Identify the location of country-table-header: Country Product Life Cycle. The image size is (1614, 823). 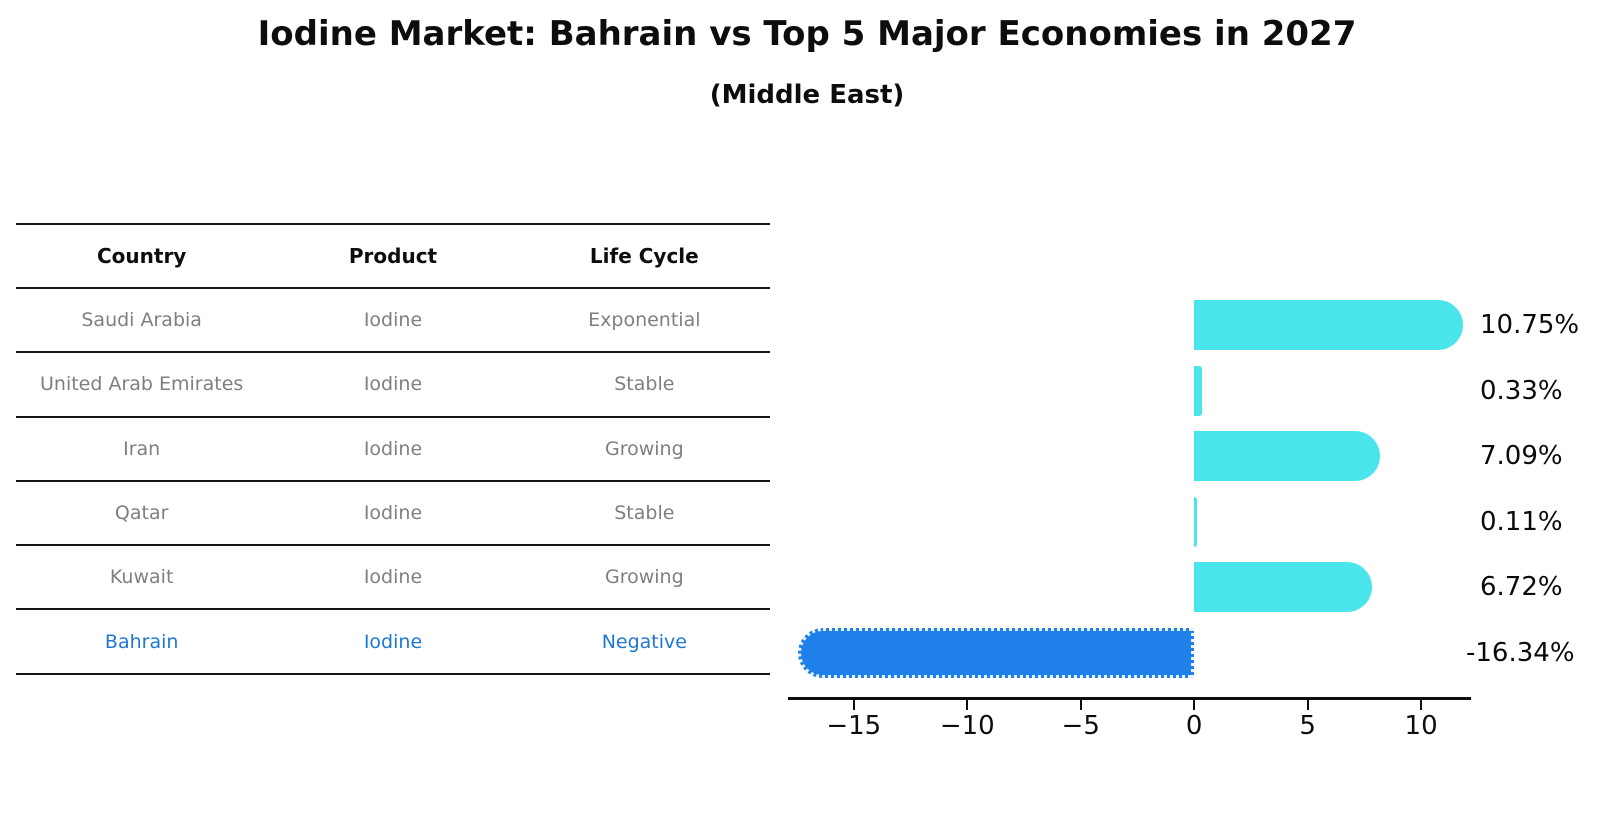
(393, 256).